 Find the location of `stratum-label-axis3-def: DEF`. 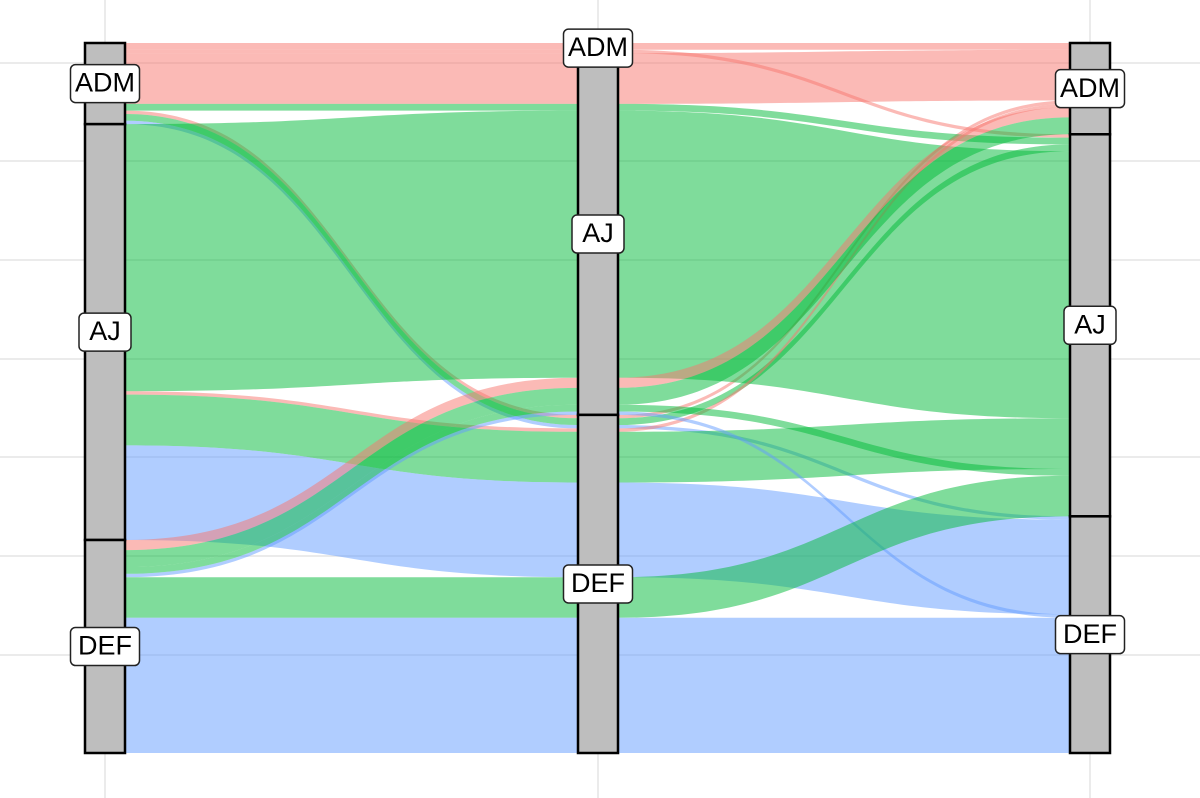

stratum-label-axis3-def: DEF is located at coordinates (1090, 634).